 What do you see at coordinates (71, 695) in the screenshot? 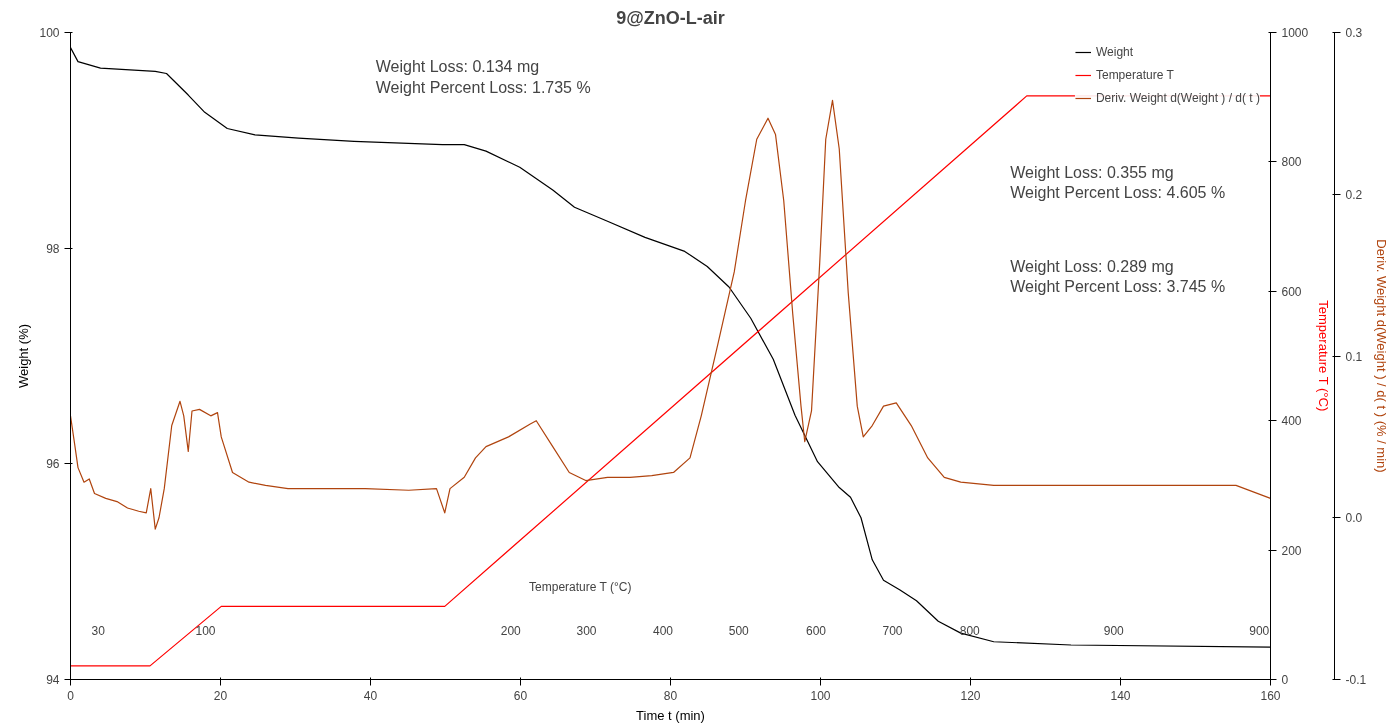
I see `x-tick-label: 0` at bounding box center [71, 695].